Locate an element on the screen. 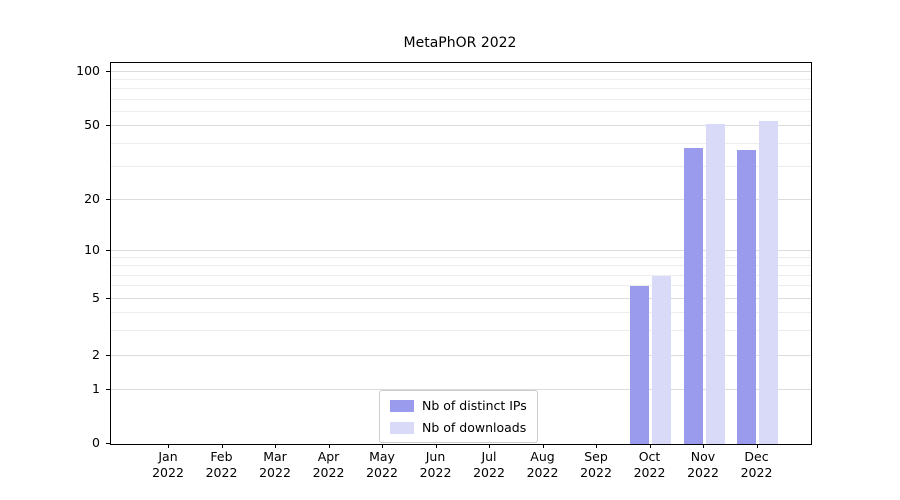 This screenshot has width=900, height=500. y-tick-label: 100 is located at coordinates (88, 70).